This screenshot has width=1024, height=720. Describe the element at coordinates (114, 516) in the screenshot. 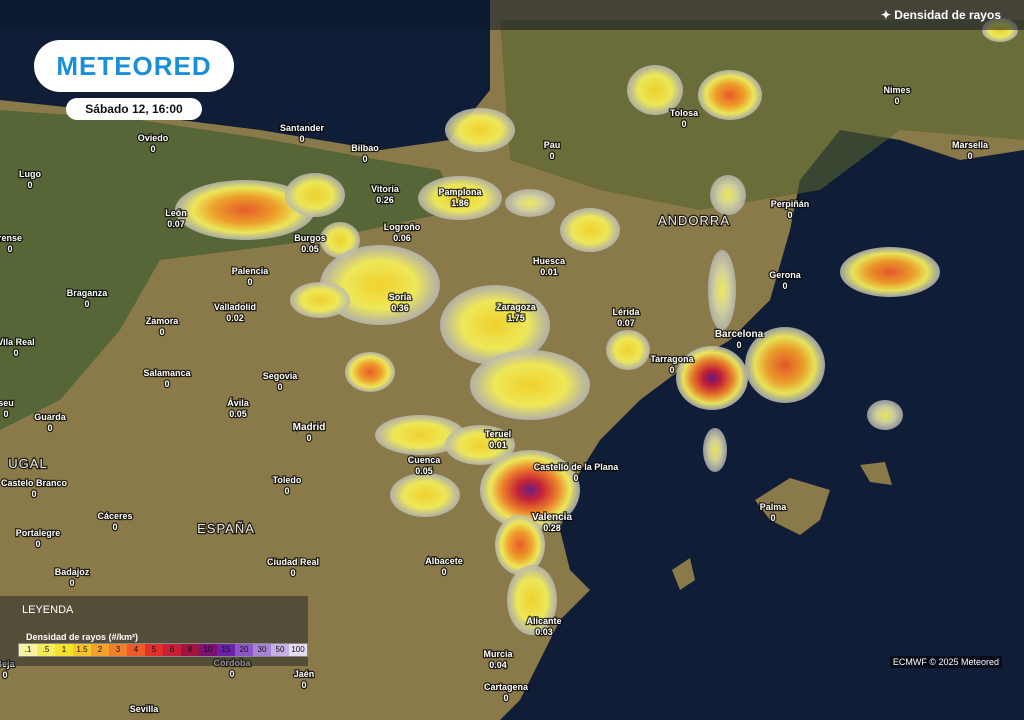

I see `city-name: Cáceres` at that location.